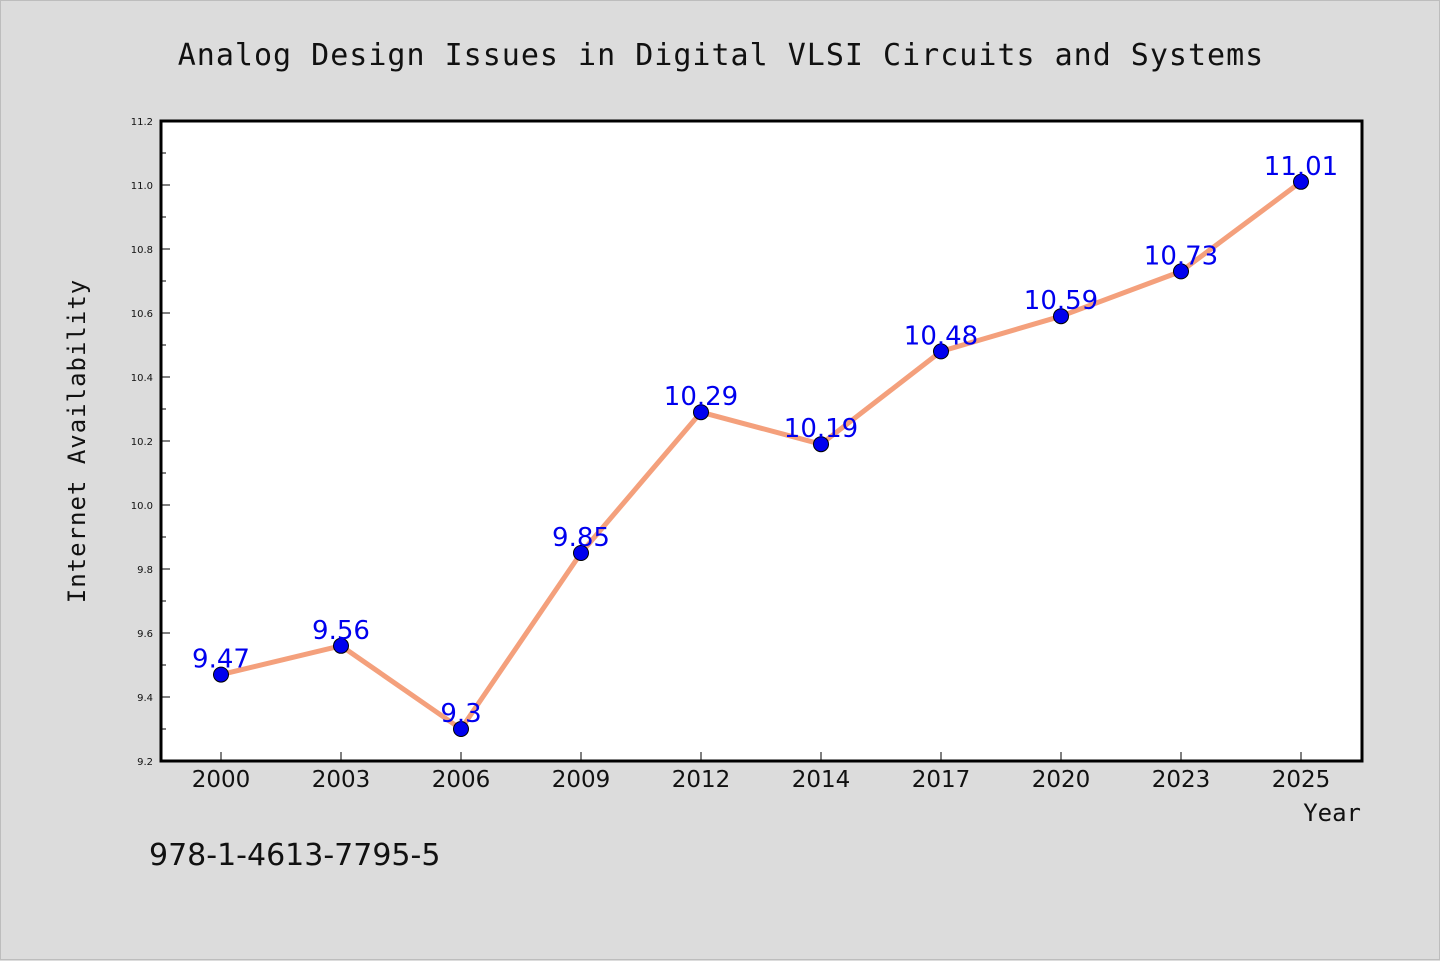 The image size is (1440, 961). Describe the element at coordinates (142, 314) in the screenshot. I see `y-tick-label: 10.6` at that location.